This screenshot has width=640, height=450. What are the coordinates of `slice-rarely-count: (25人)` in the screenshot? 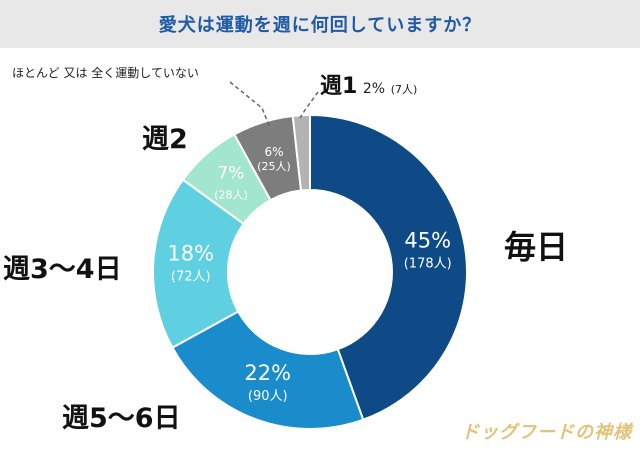 It's located at (274, 166).